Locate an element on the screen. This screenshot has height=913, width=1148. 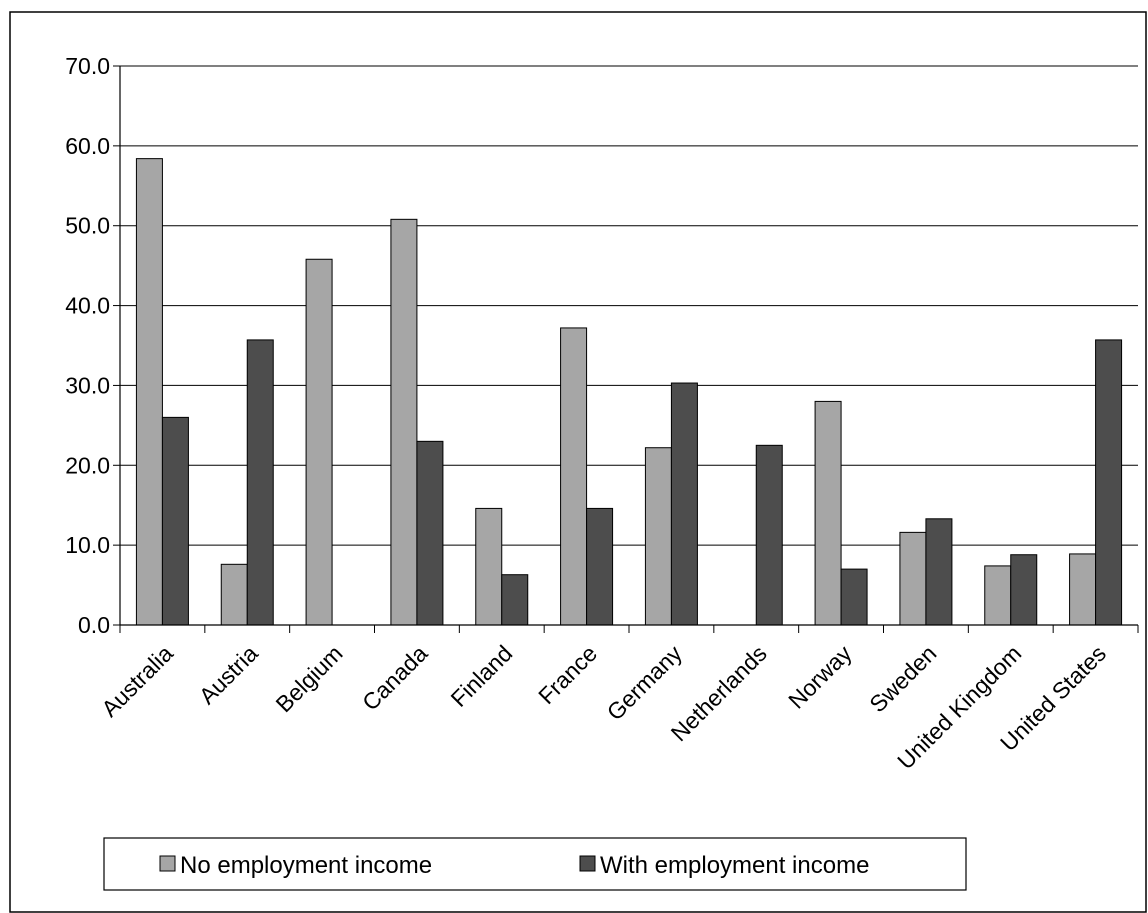
y-tick-label: 10.0 is located at coordinates (87, 545).